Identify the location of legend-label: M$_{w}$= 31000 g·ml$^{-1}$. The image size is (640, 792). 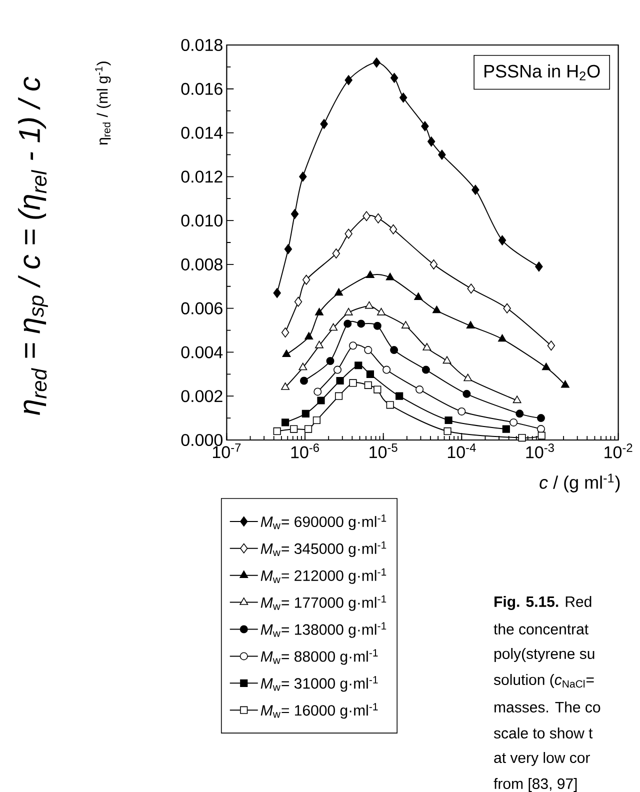
(319, 684).